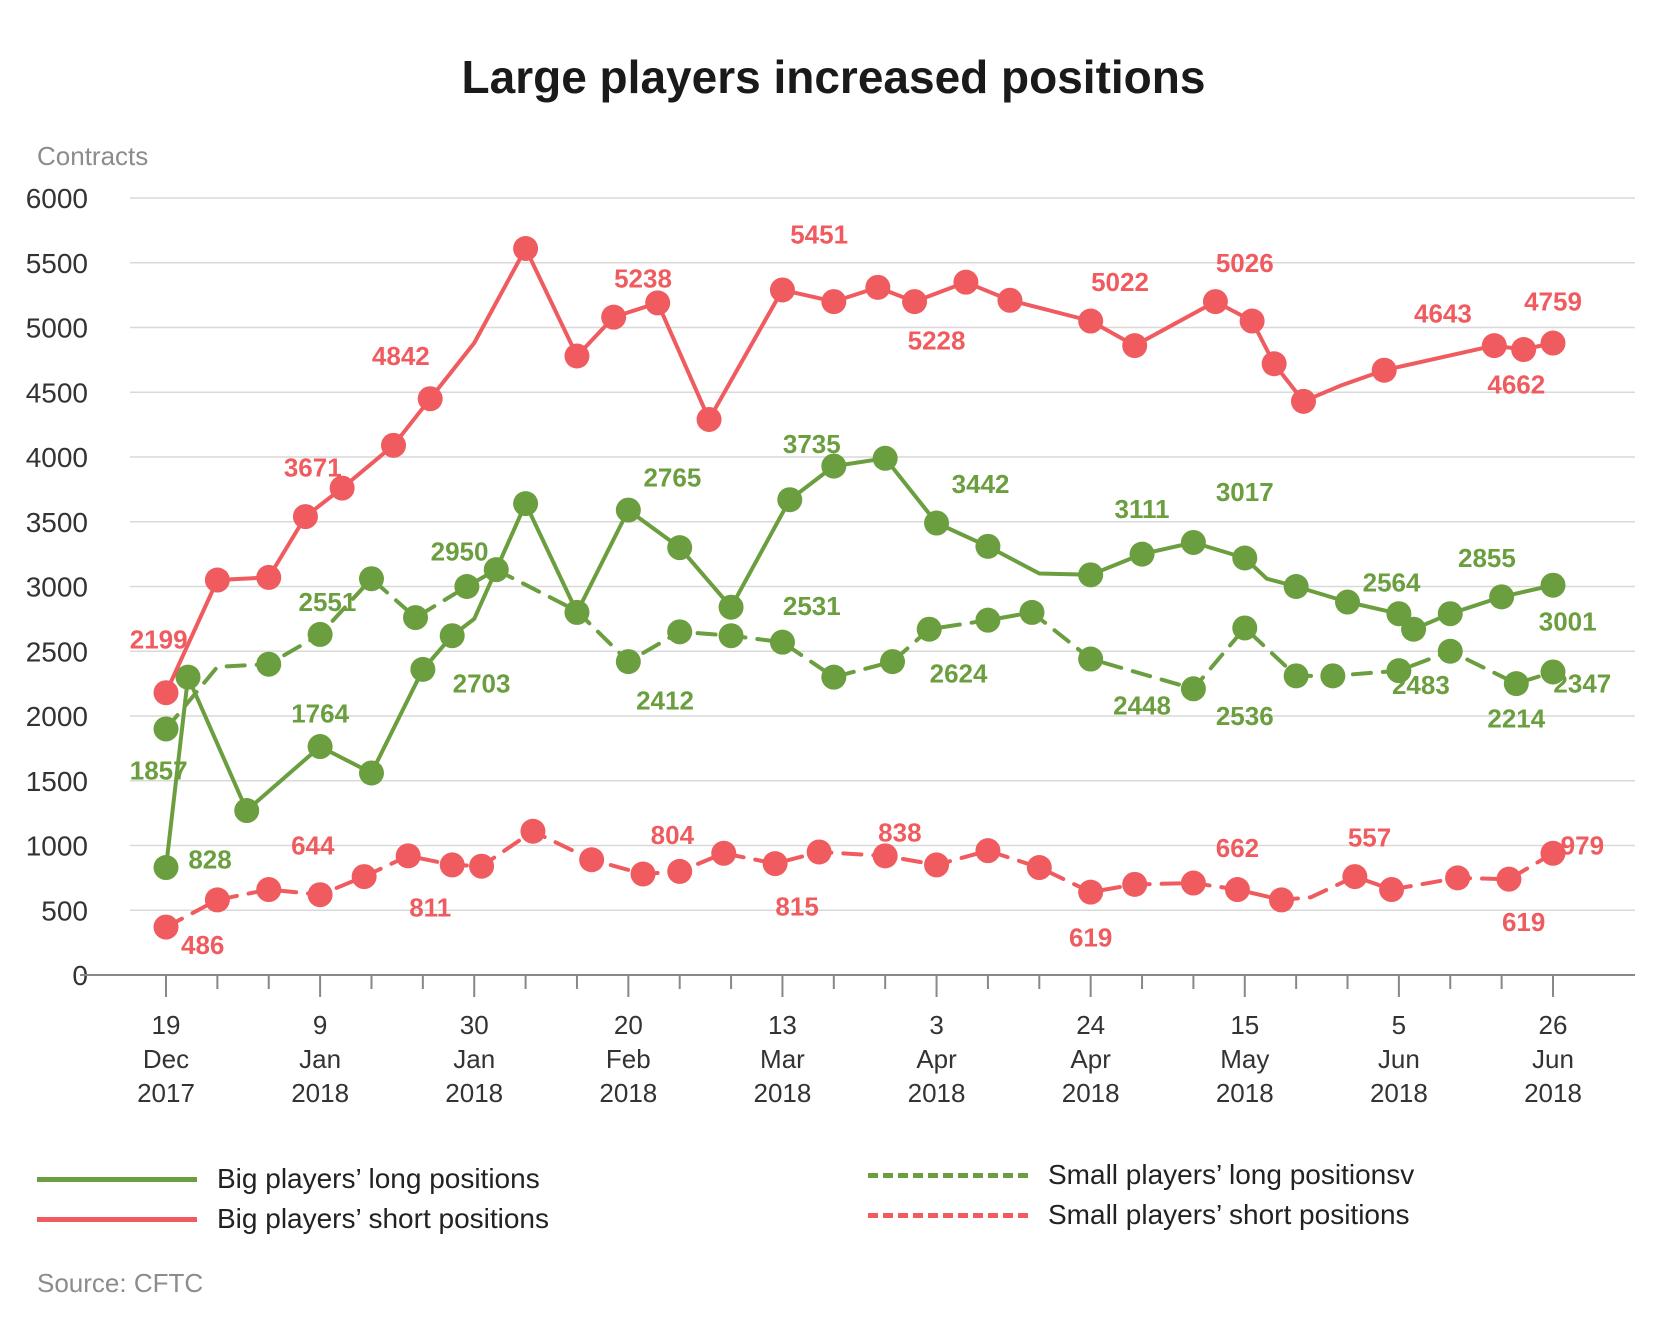  What do you see at coordinates (378, 1178) in the screenshot?
I see `legend-label-big-long: Big players’ long positions` at bounding box center [378, 1178].